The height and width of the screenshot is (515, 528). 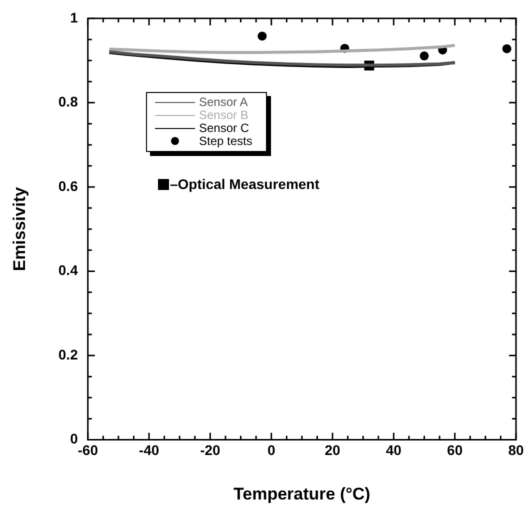 What do you see at coordinates (149, 450) in the screenshot?
I see `x-tick-label: -40` at bounding box center [149, 450].